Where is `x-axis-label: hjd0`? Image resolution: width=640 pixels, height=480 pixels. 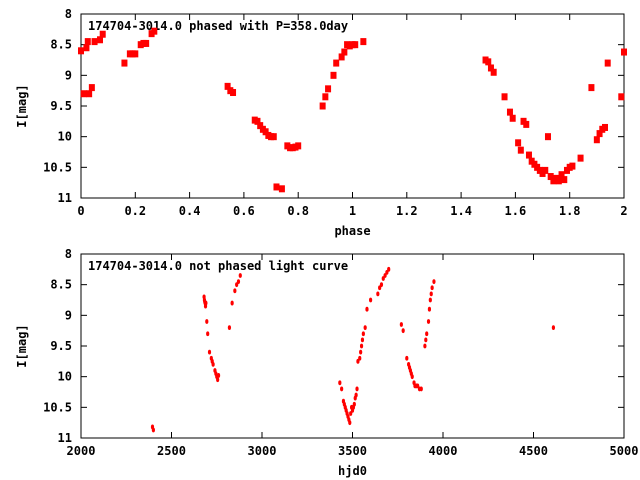 x-axis-label: hjd0 is located at coordinates (352, 471).